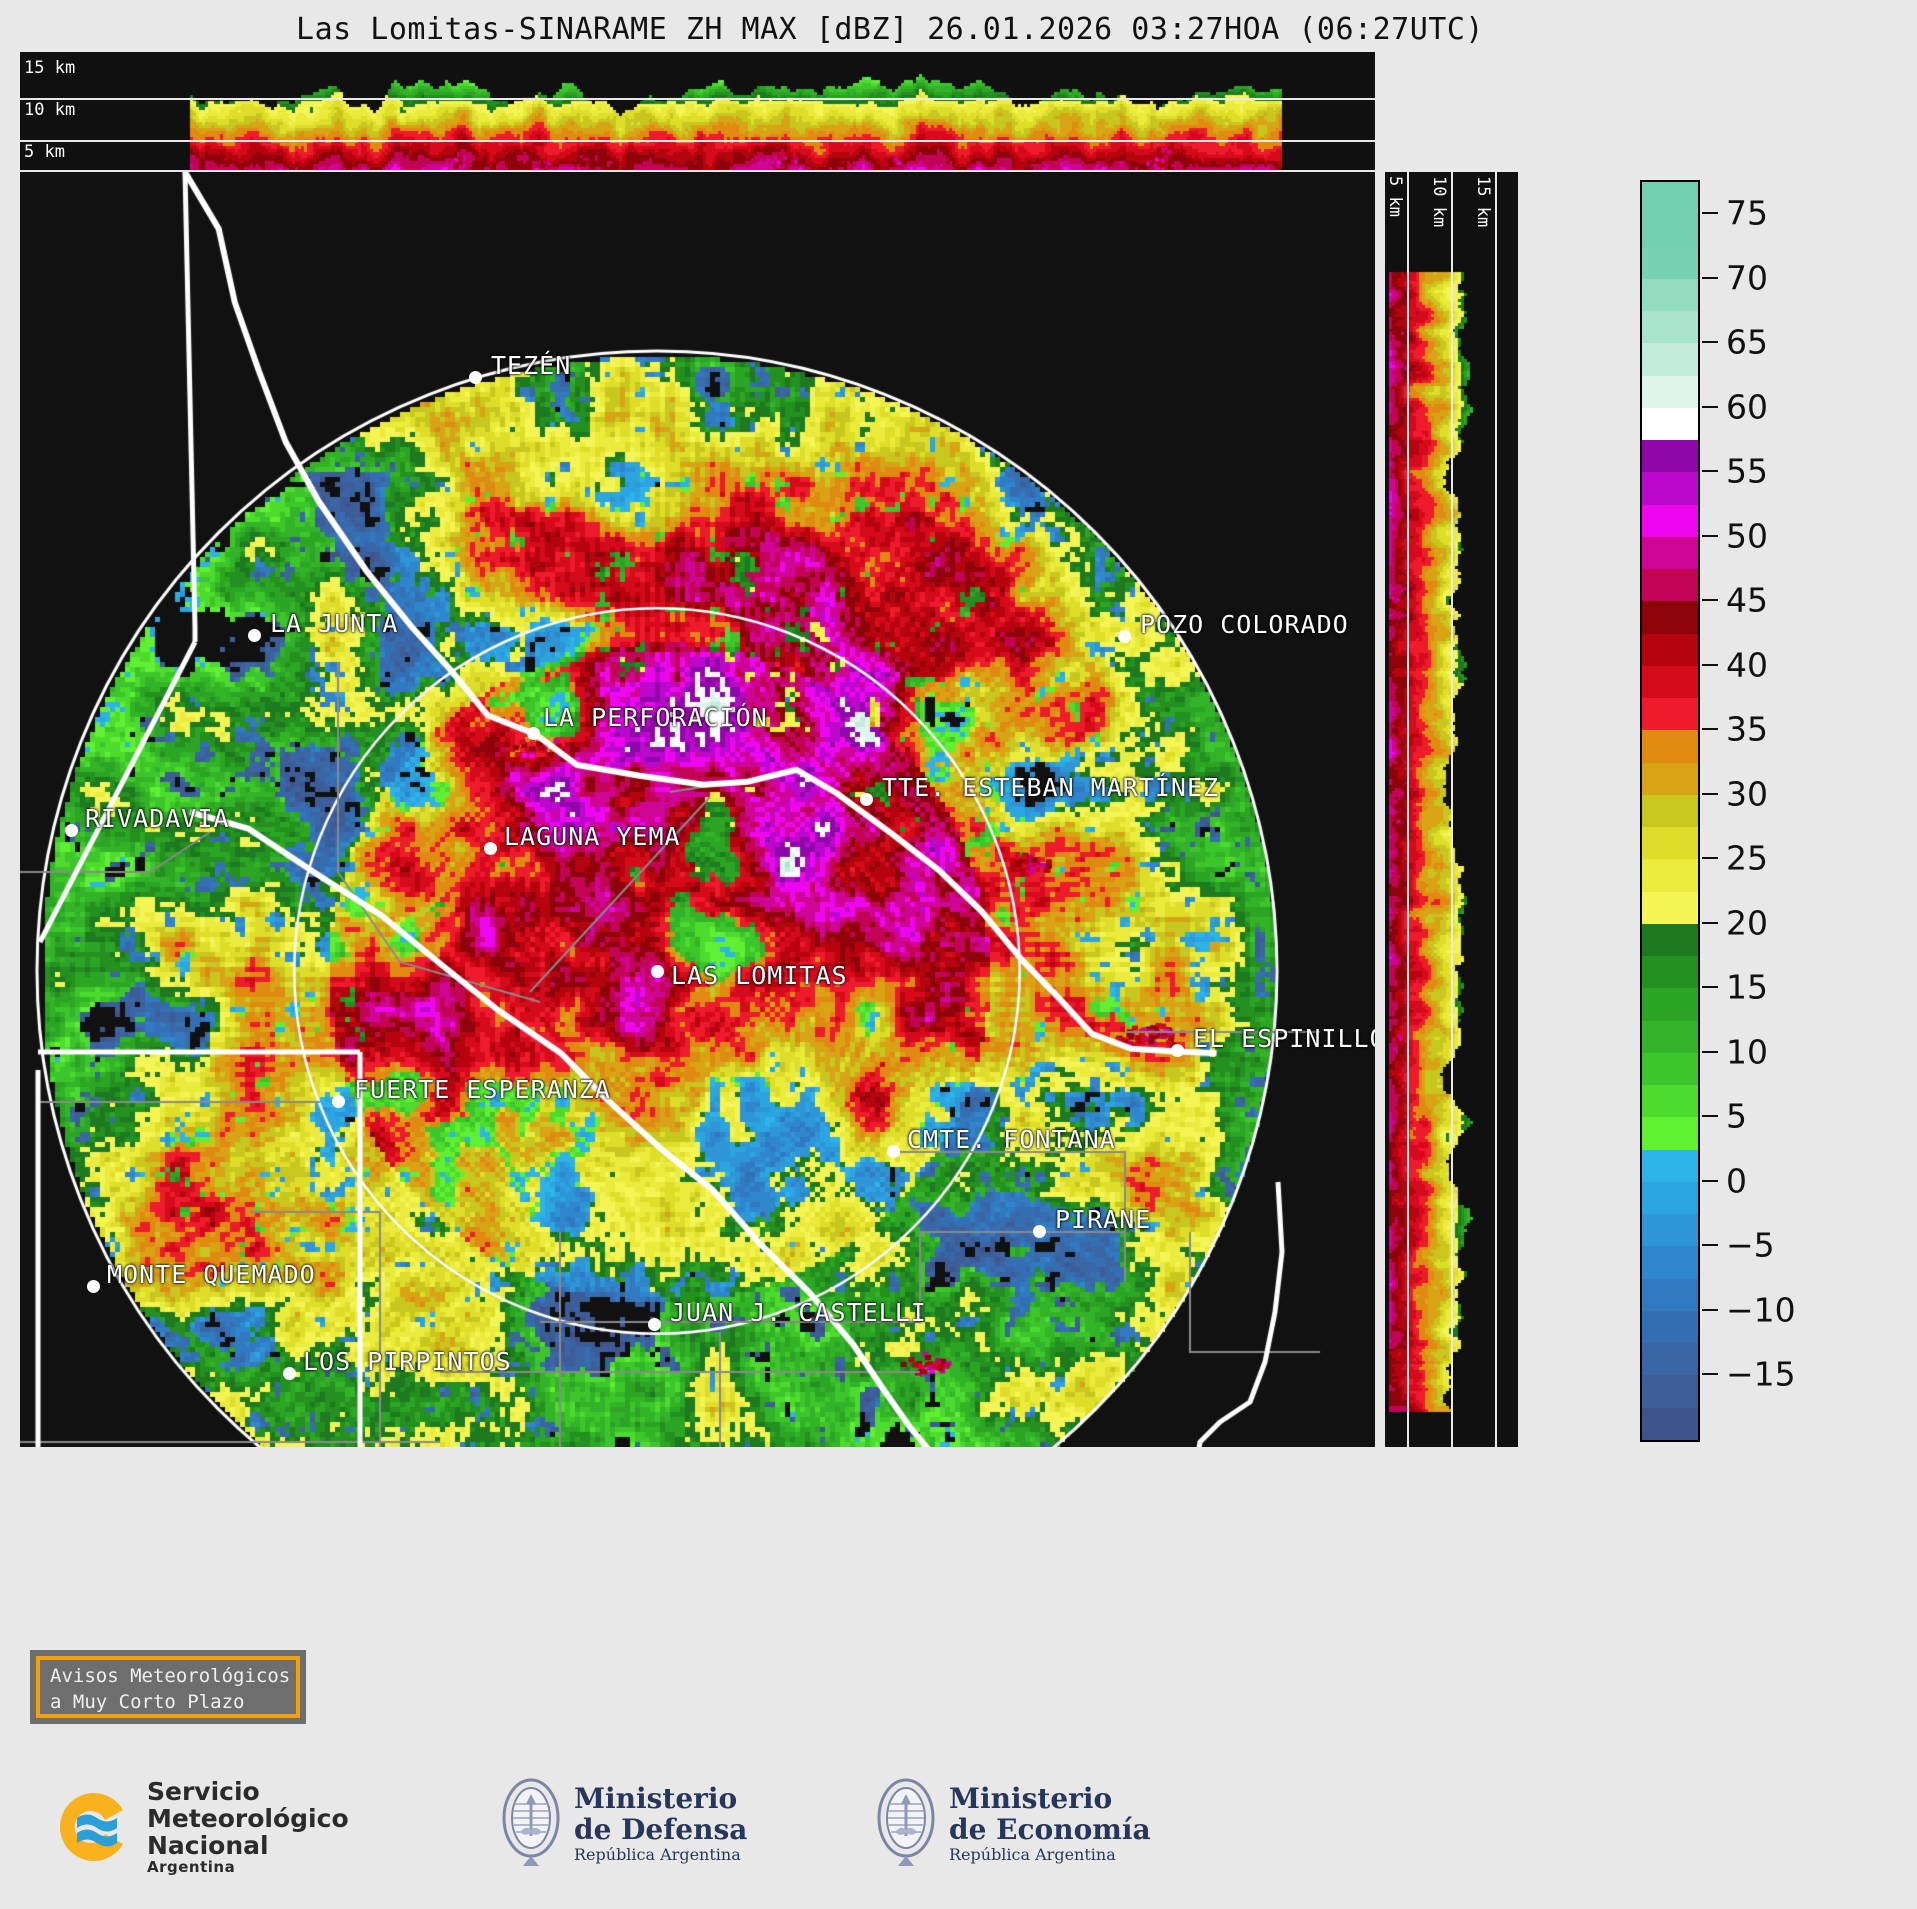  Describe the element at coordinates (1747, 665) in the screenshot. I see `colorbar-tick-label: 40` at that location.